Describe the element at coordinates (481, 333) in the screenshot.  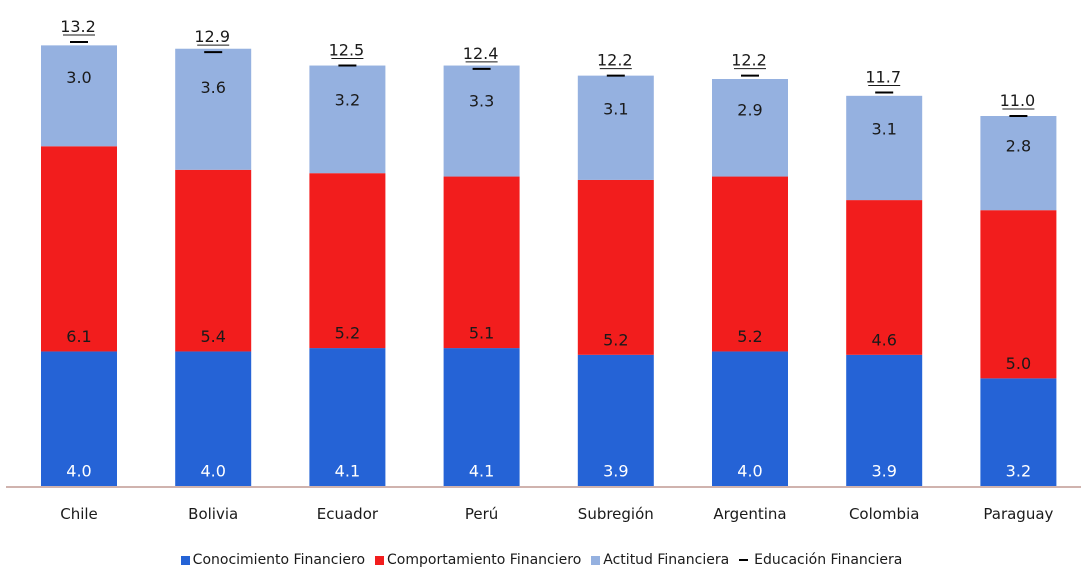
I see `segment-value-label-comportamiento: 5.1` at that location.